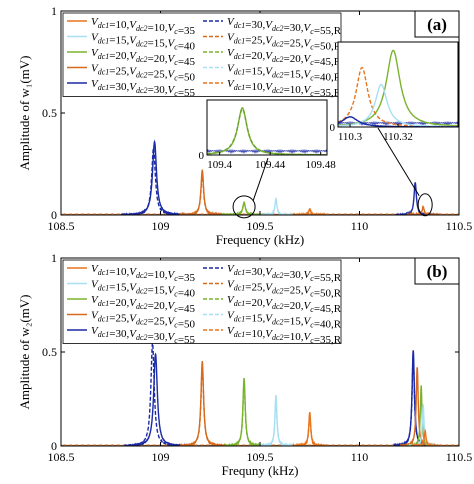 Image resolution: width=474 pixels, height=484 pixels. I want to click on y-tick-label: 1, so click(54, 258).